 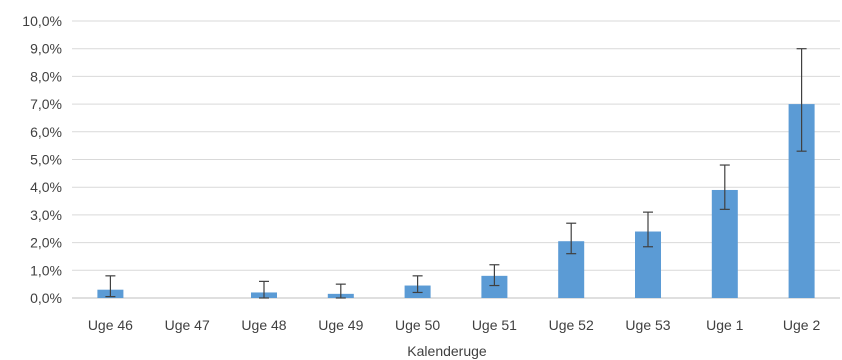 What do you see at coordinates (802, 325) in the screenshot?
I see `x-tick-label: Uge 2` at bounding box center [802, 325].